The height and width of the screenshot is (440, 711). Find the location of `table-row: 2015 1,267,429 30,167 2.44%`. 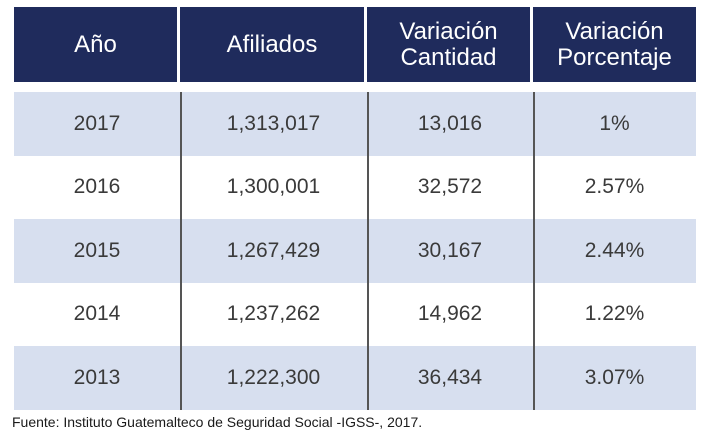

table-row: 2015 1,267,429 30,167 2.44% is located at coordinates (355, 251).